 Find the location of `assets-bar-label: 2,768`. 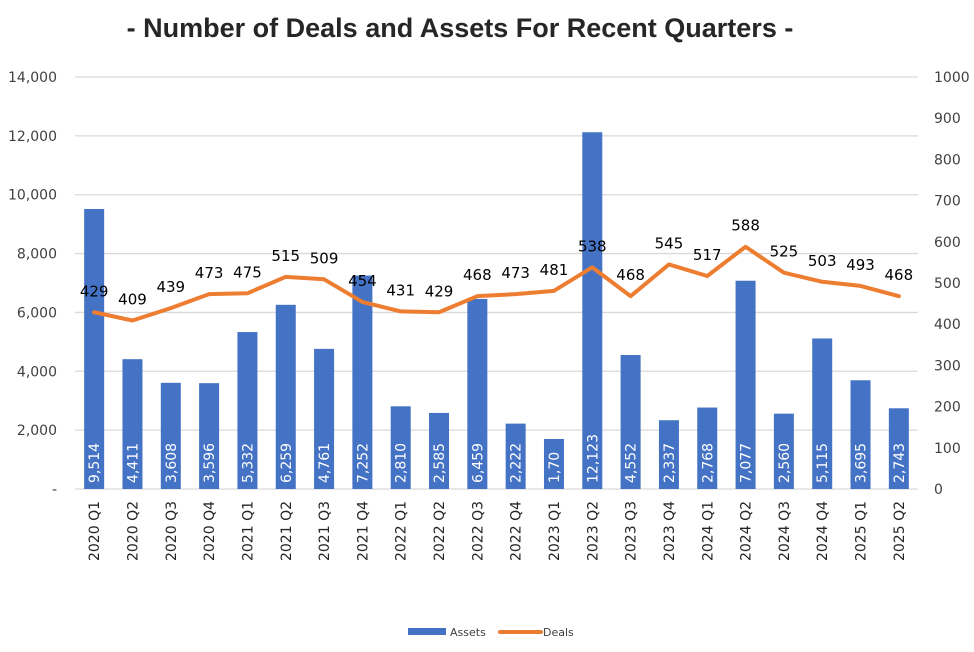

assets-bar-label: 2,768 is located at coordinates (708, 463).